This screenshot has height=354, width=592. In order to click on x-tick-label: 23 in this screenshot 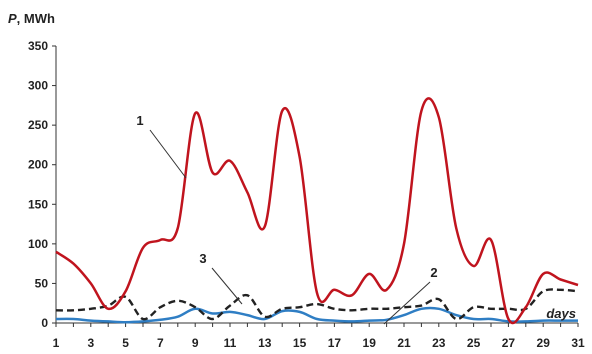, I will do `click(439, 343)`.